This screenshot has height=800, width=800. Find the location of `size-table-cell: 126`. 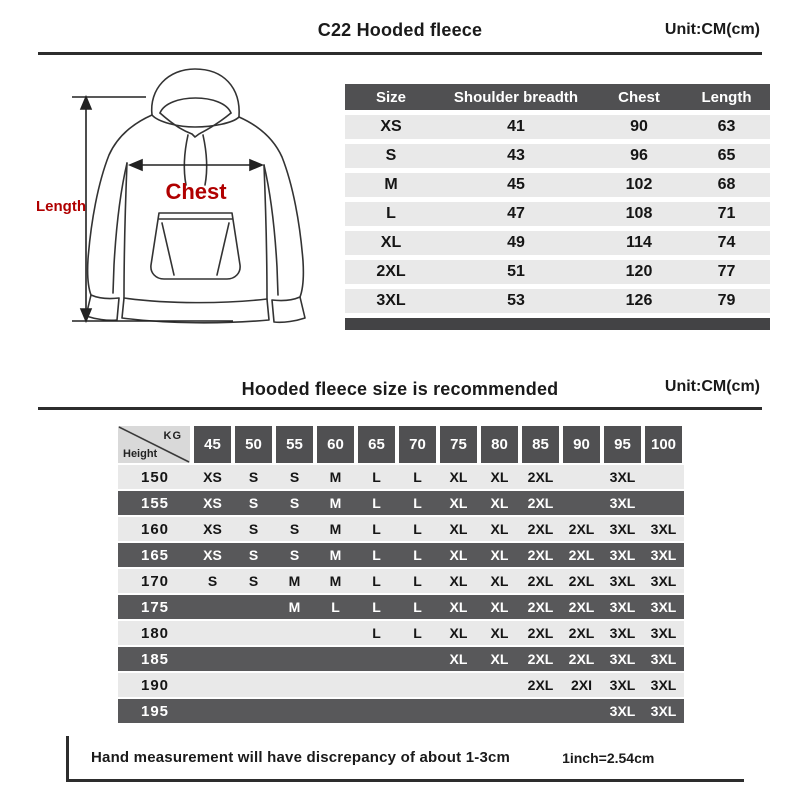

size-table-cell: 126 is located at coordinates (639, 300).